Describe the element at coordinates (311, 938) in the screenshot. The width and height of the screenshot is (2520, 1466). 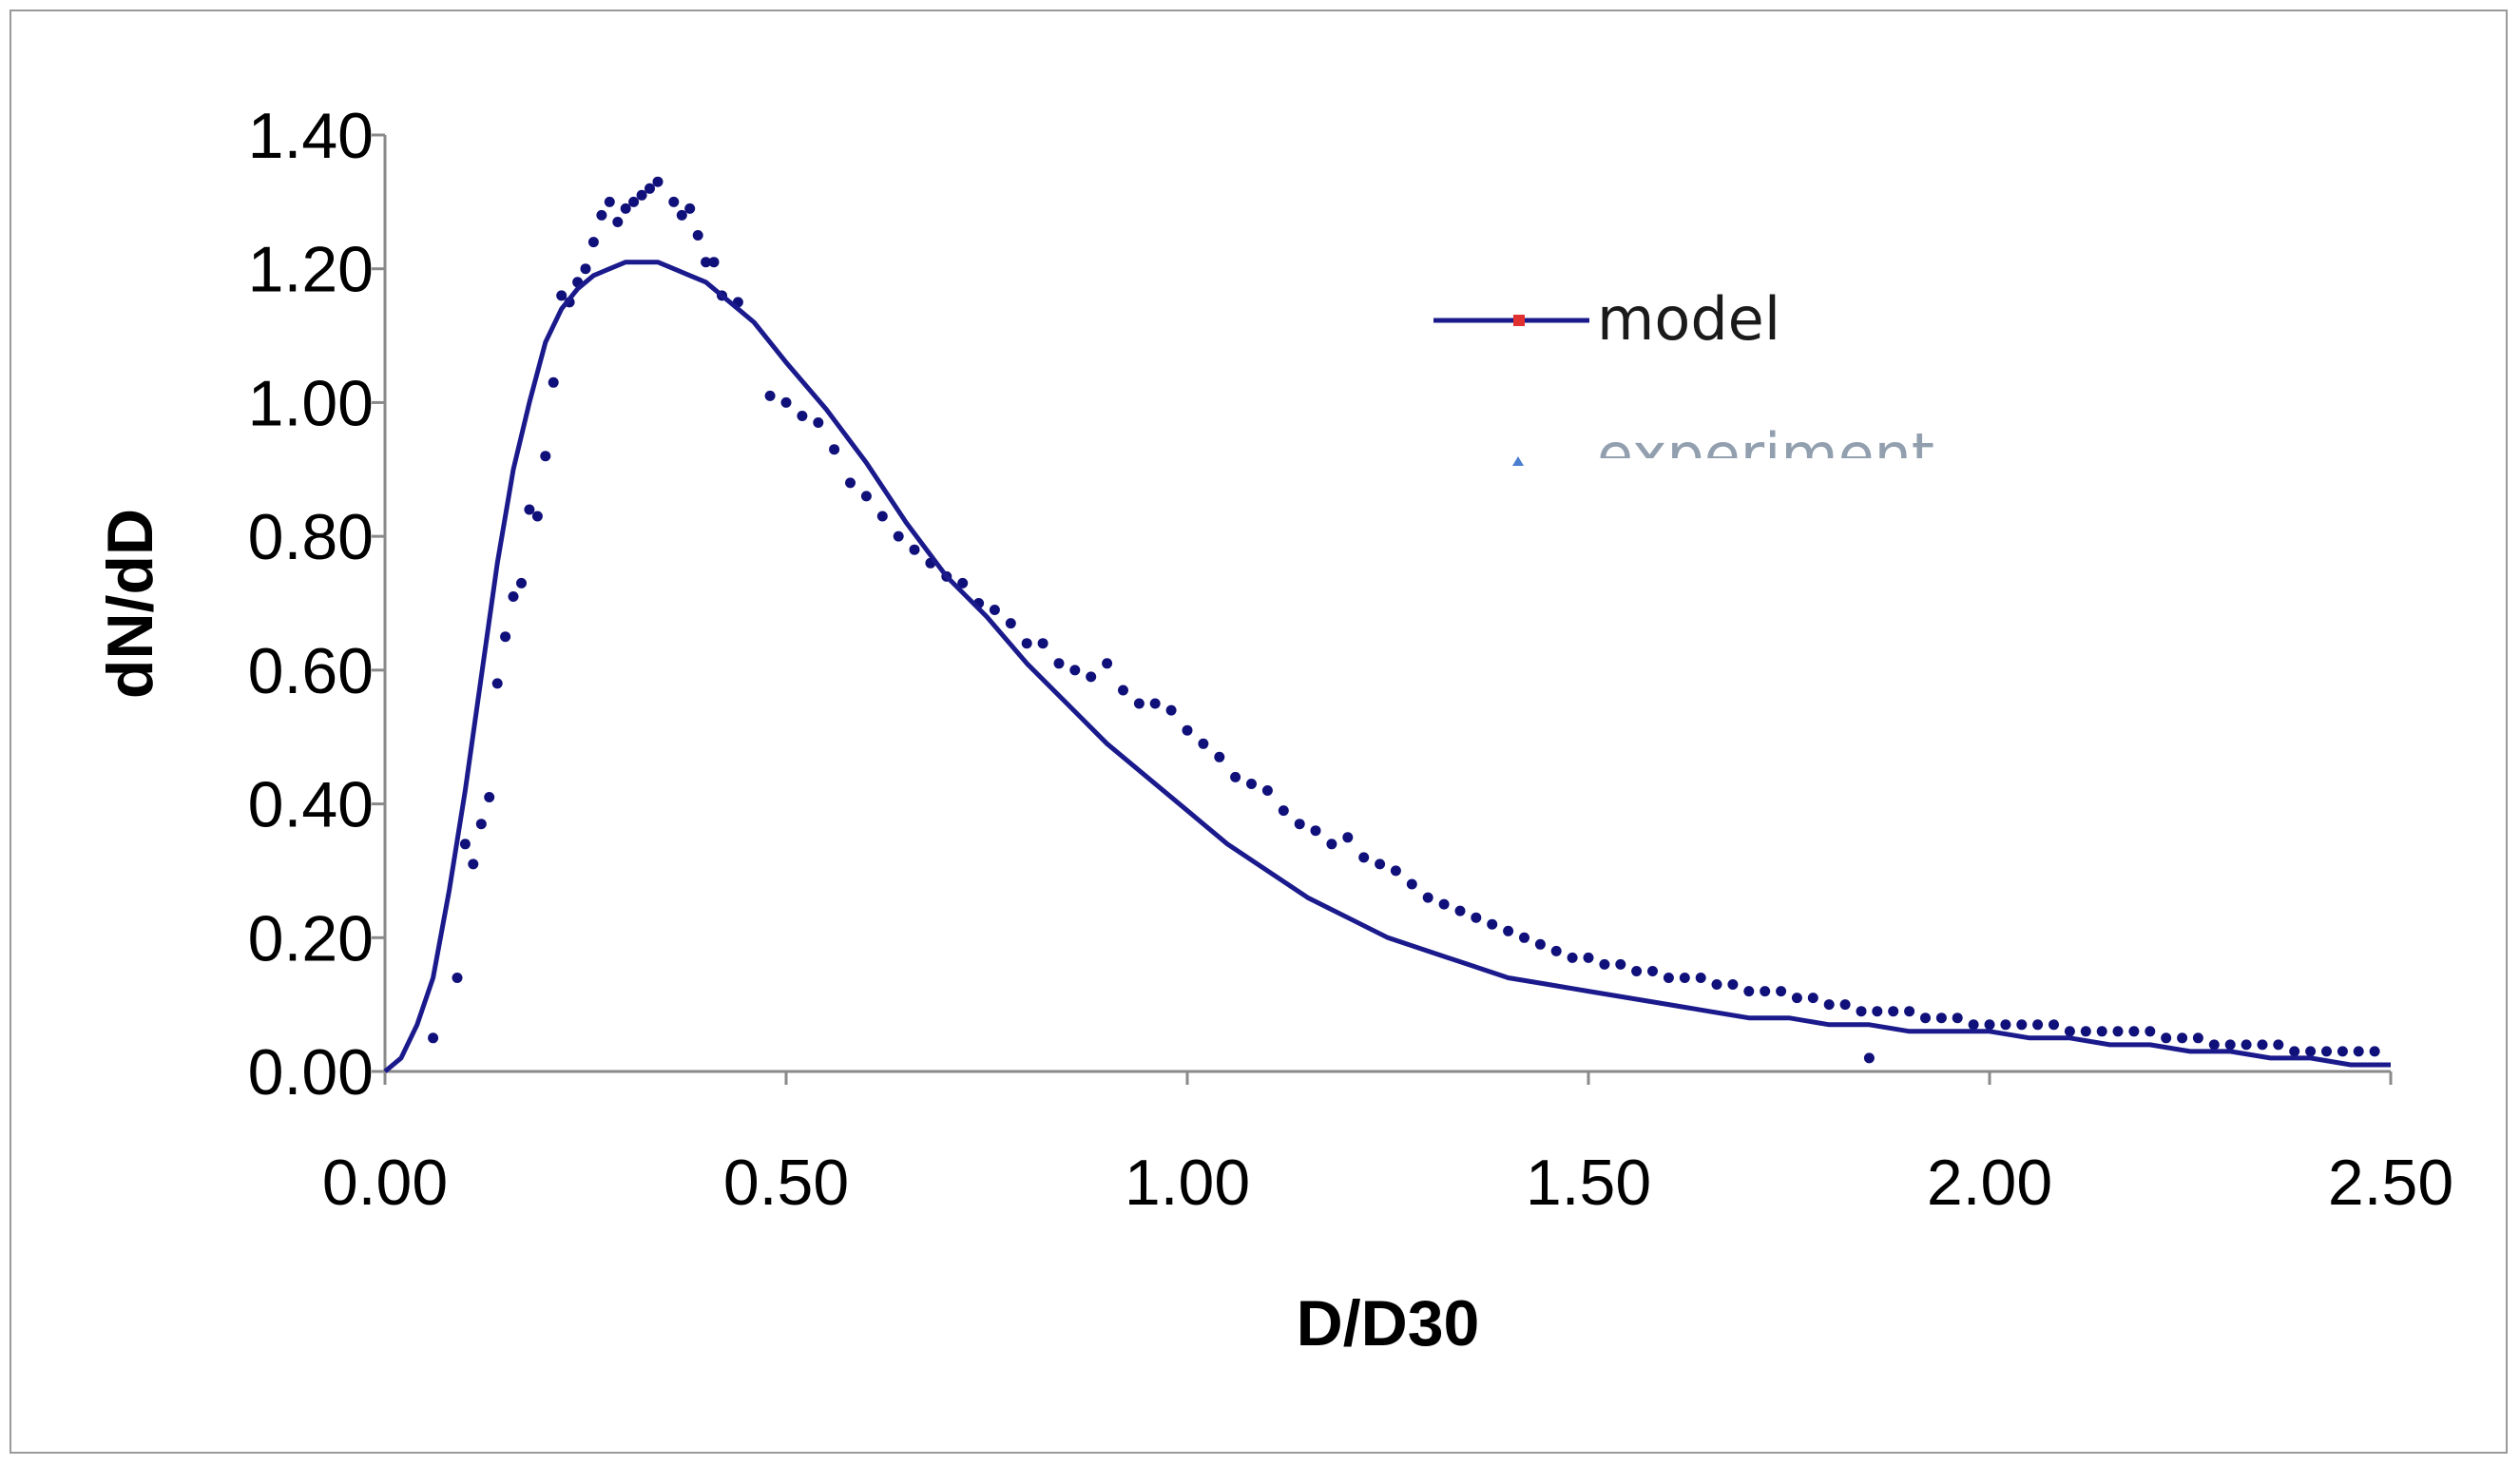
I see `y-tick-label: 0.20` at that location.